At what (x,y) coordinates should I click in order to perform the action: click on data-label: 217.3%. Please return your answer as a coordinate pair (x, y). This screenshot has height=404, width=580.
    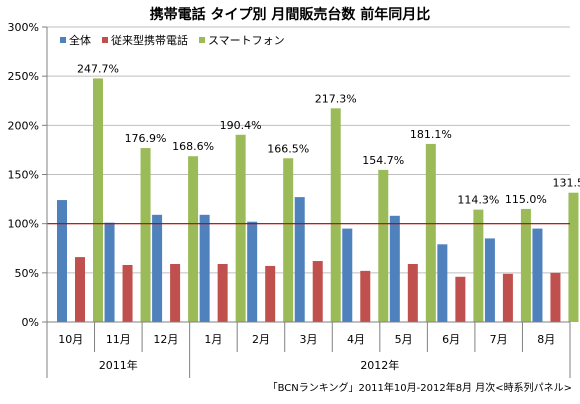
    Looking at the image, I should click on (336, 98).